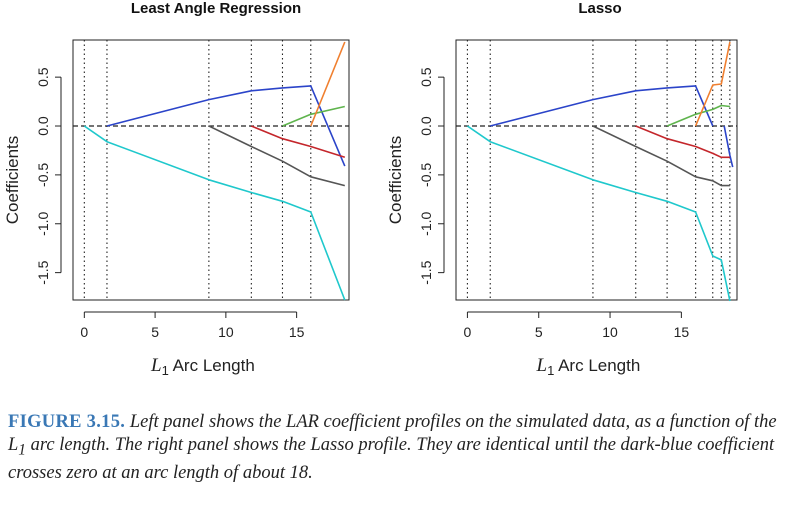 This screenshot has height=517, width=787. I want to click on caption-label: FIGURE 3.15., so click(67, 422).